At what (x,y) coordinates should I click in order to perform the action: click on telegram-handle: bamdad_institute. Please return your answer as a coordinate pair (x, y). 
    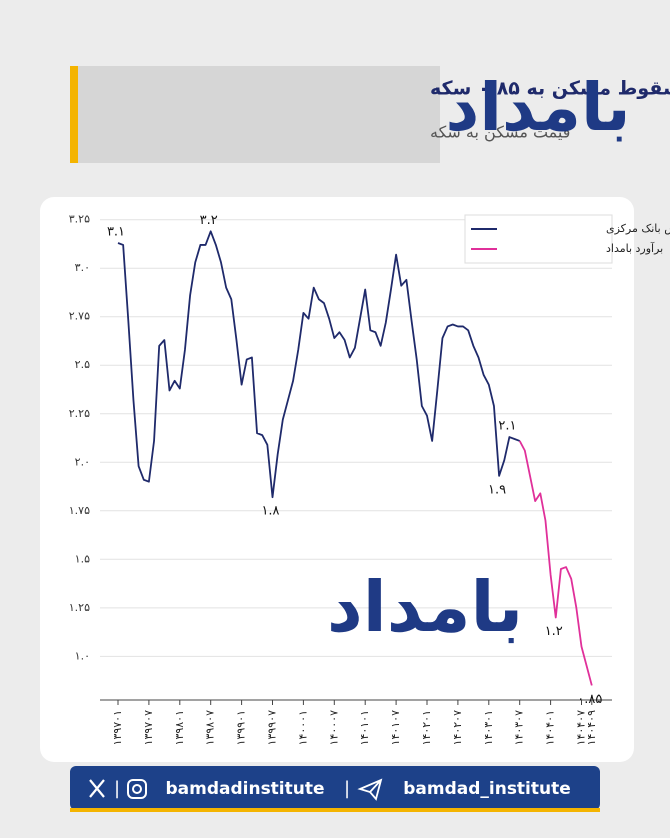
    Looking at the image, I should click on (487, 789).